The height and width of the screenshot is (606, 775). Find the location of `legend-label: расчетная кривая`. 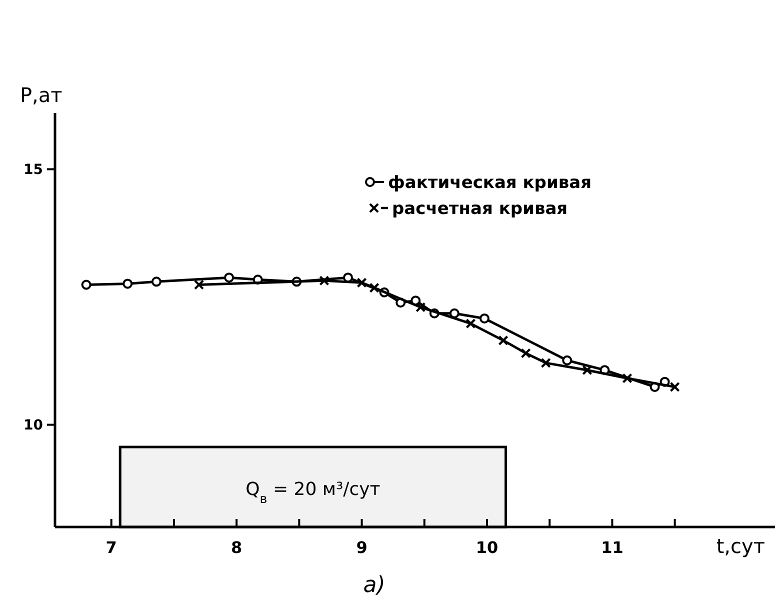

legend-label: расчетная кривая is located at coordinates (480, 208).